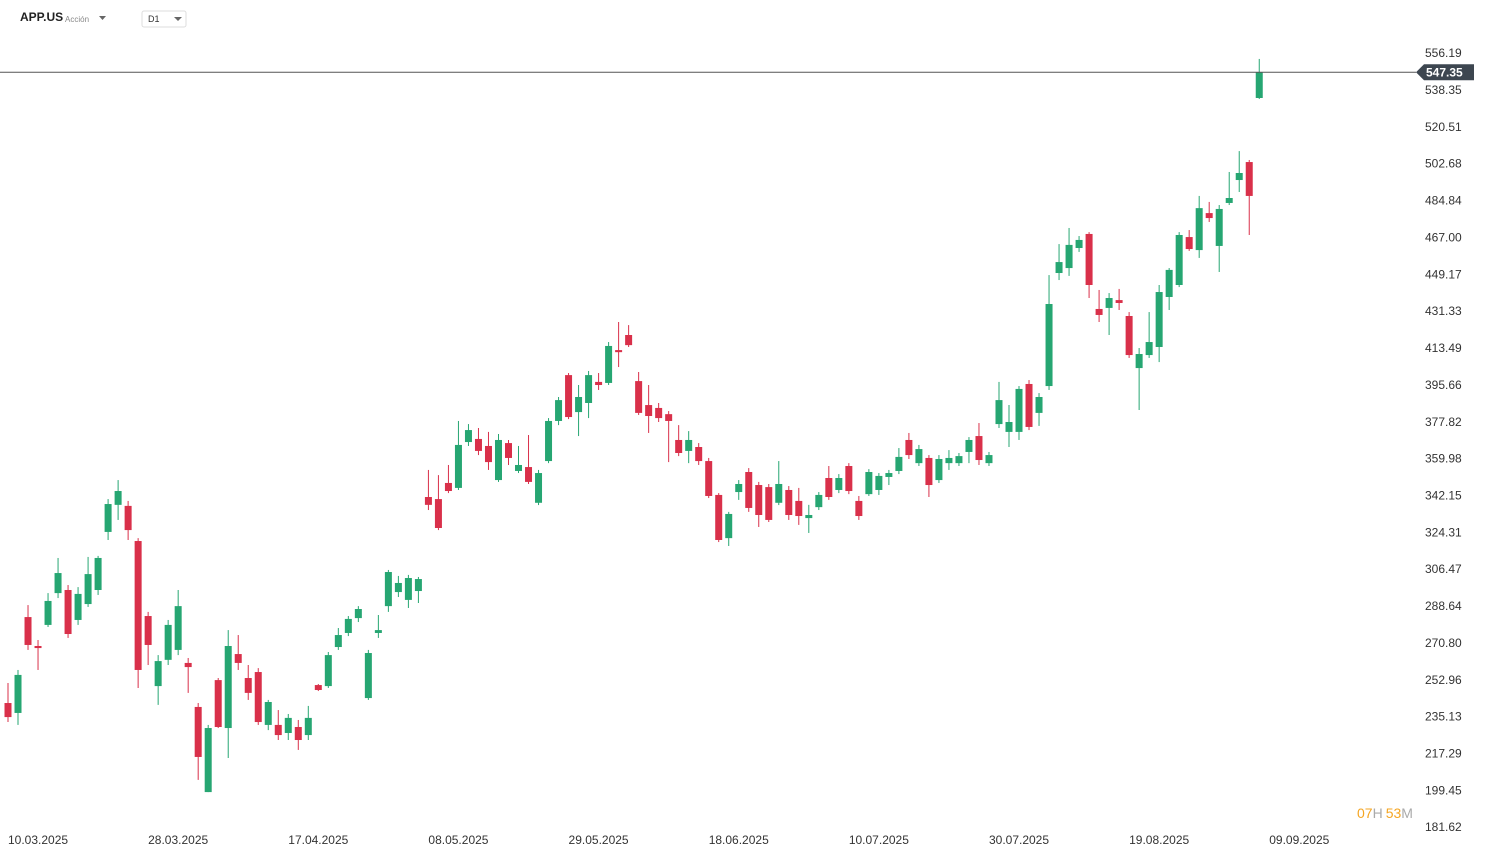 The height and width of the screenshot is (858, 1485). I want to click on y-tick-label: 431.33, so click(1443, 311).